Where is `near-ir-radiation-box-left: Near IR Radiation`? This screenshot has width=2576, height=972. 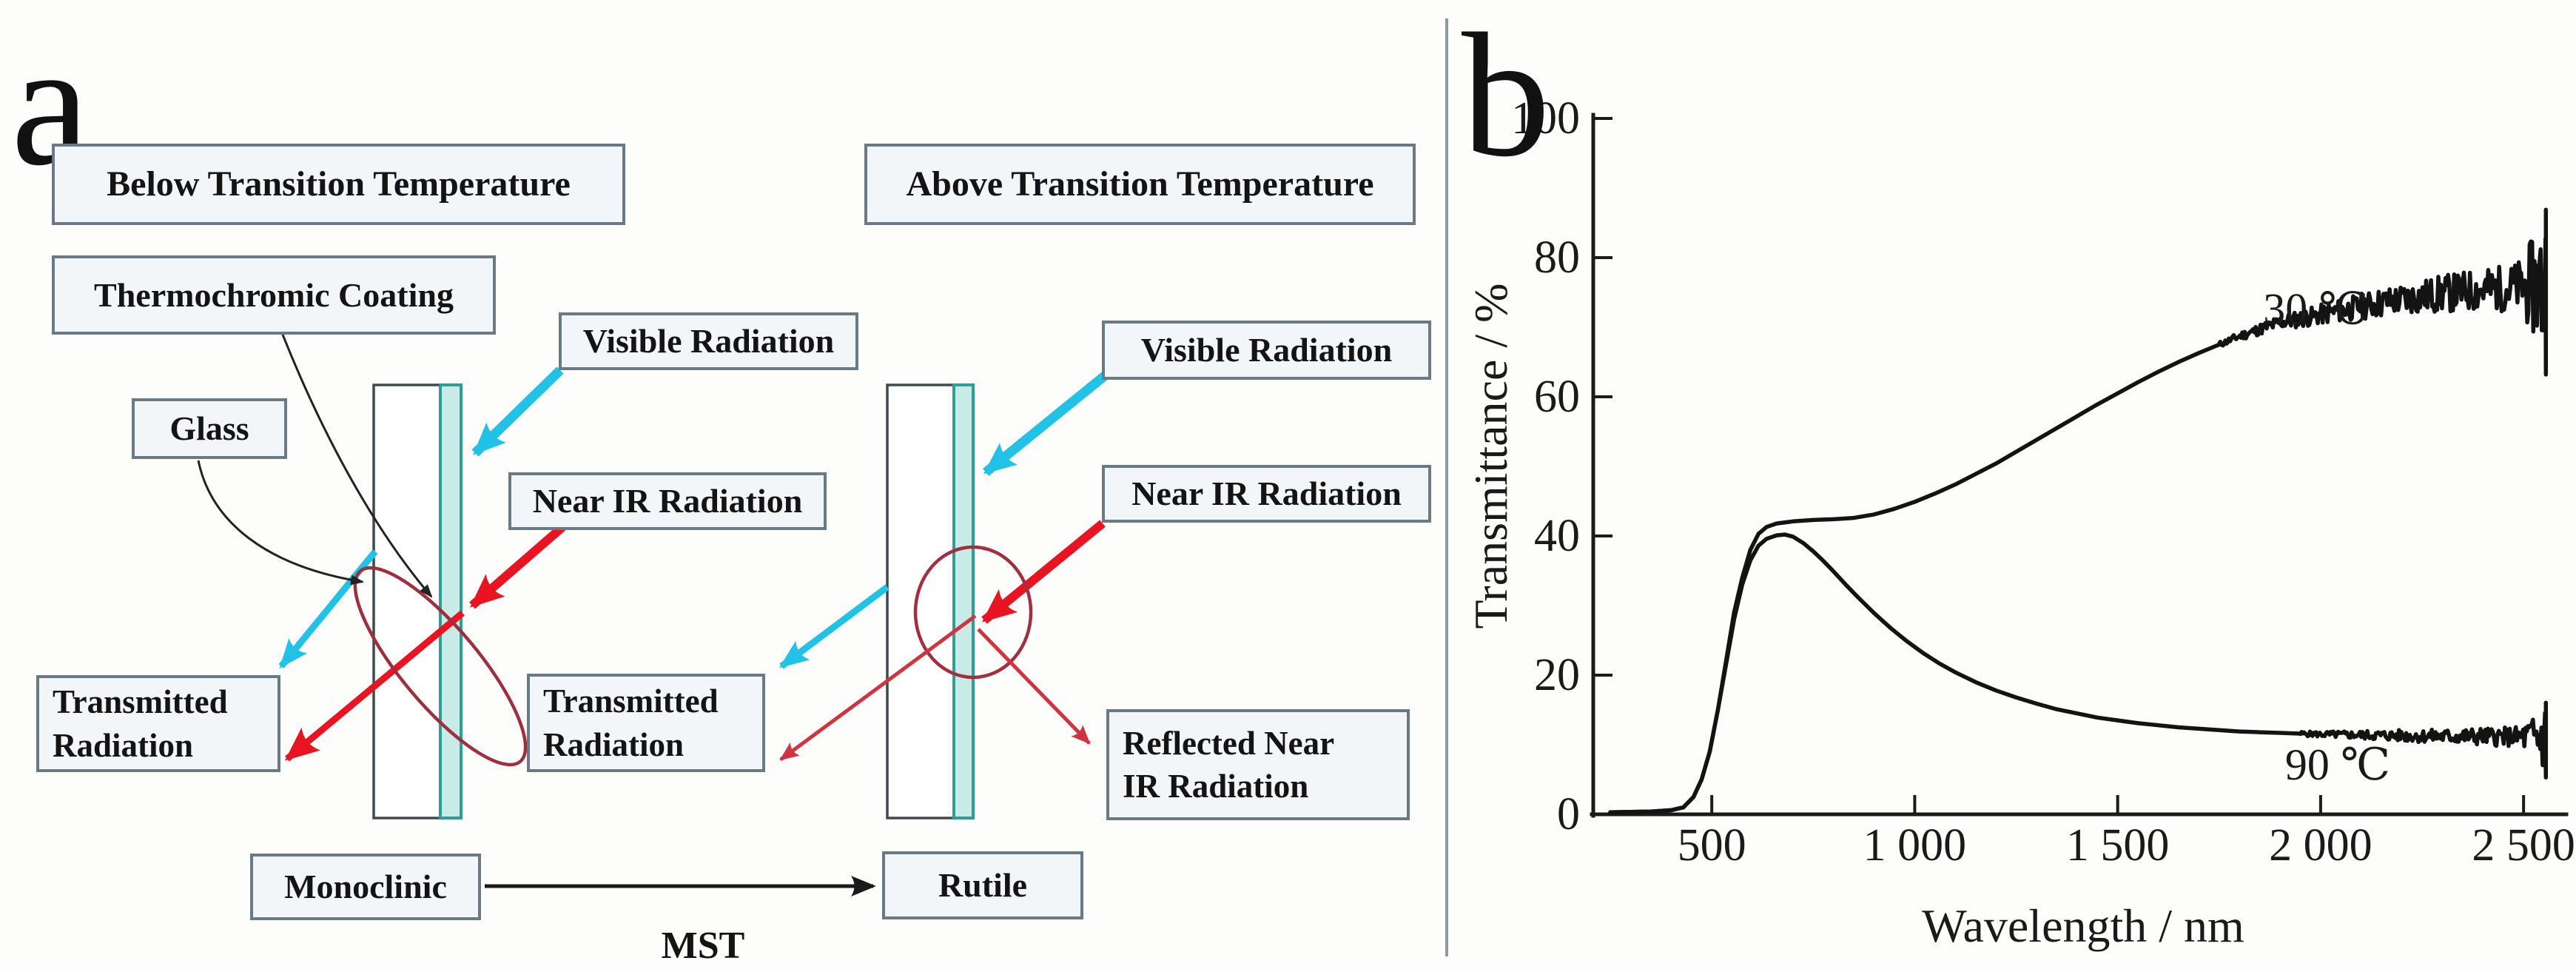 near-ir-radiation-box-left: Near IR Radiation is located at coordinates (667, 501).